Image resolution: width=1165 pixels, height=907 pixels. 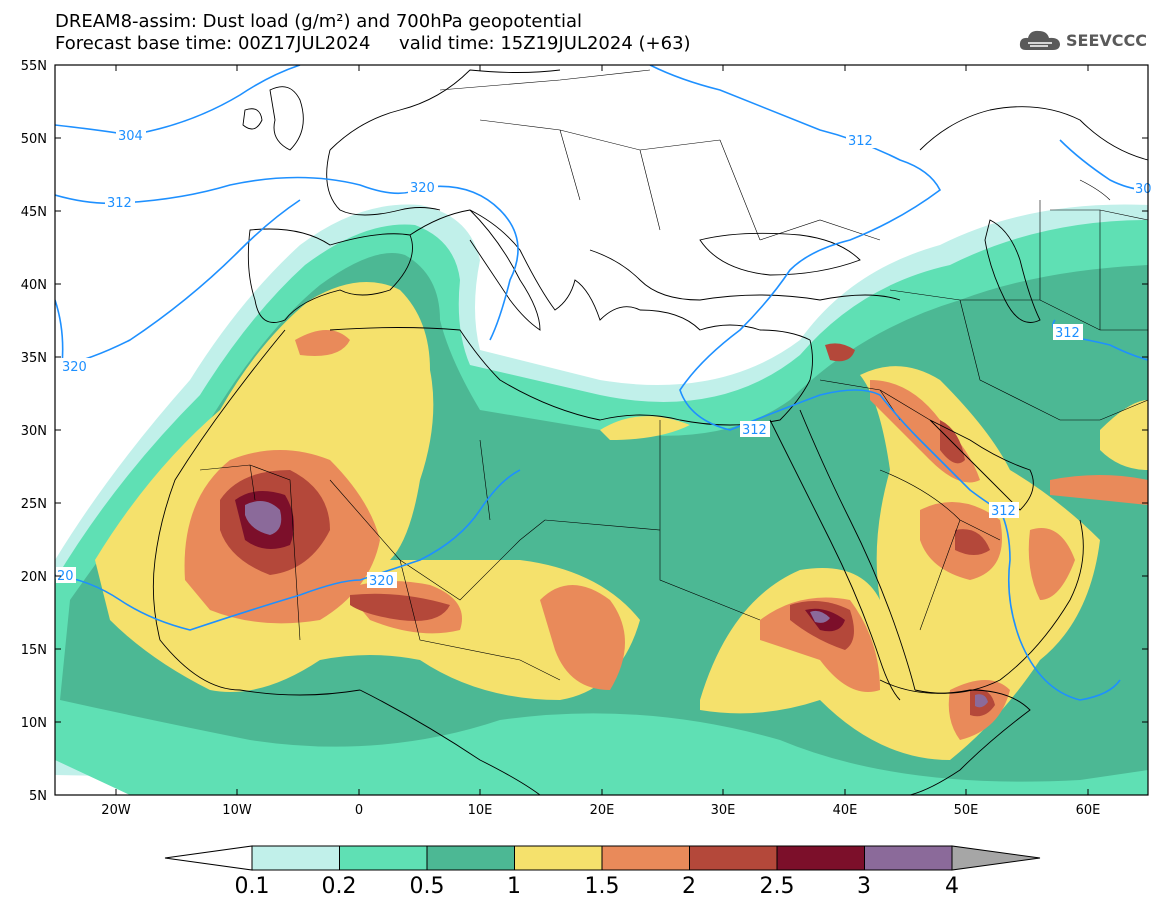 What do you see at coordinates (900, 563) in the screenshot?
I see `dust-band-1.0-east` at bounding box center [900, 563].